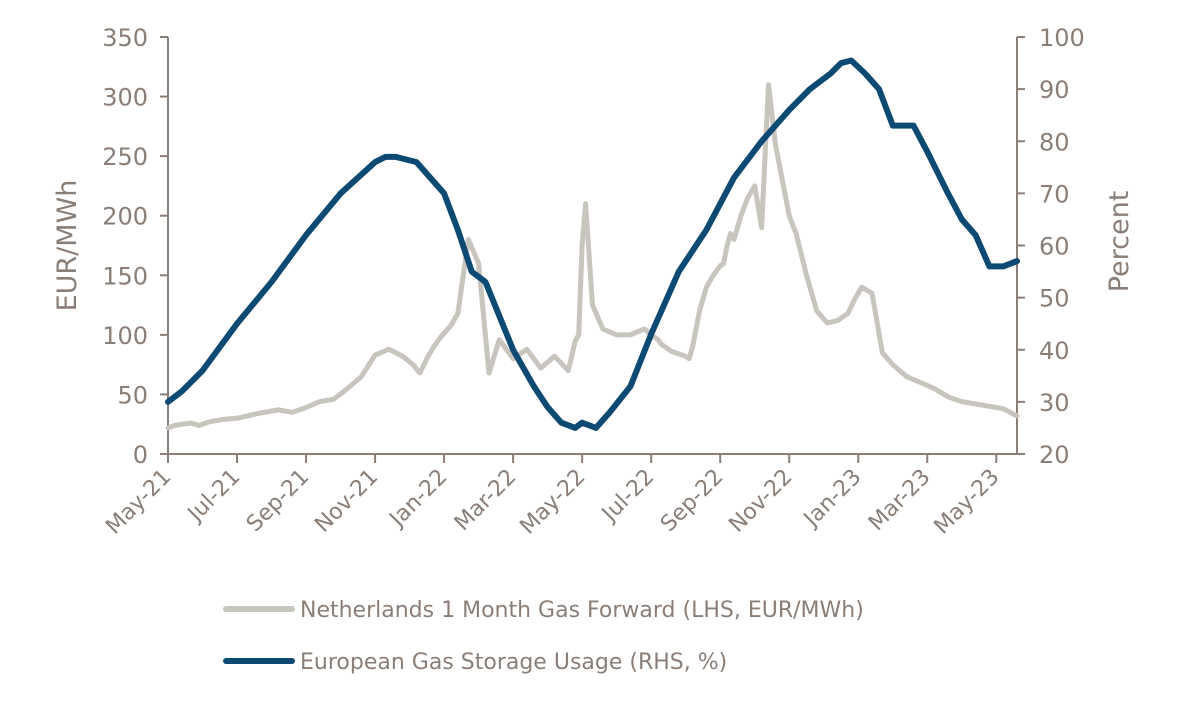  What do you see at coordinates (125, 217) in the screenshot?
I see `left-y-tick-label: 200` at bounding box center [125, 217].